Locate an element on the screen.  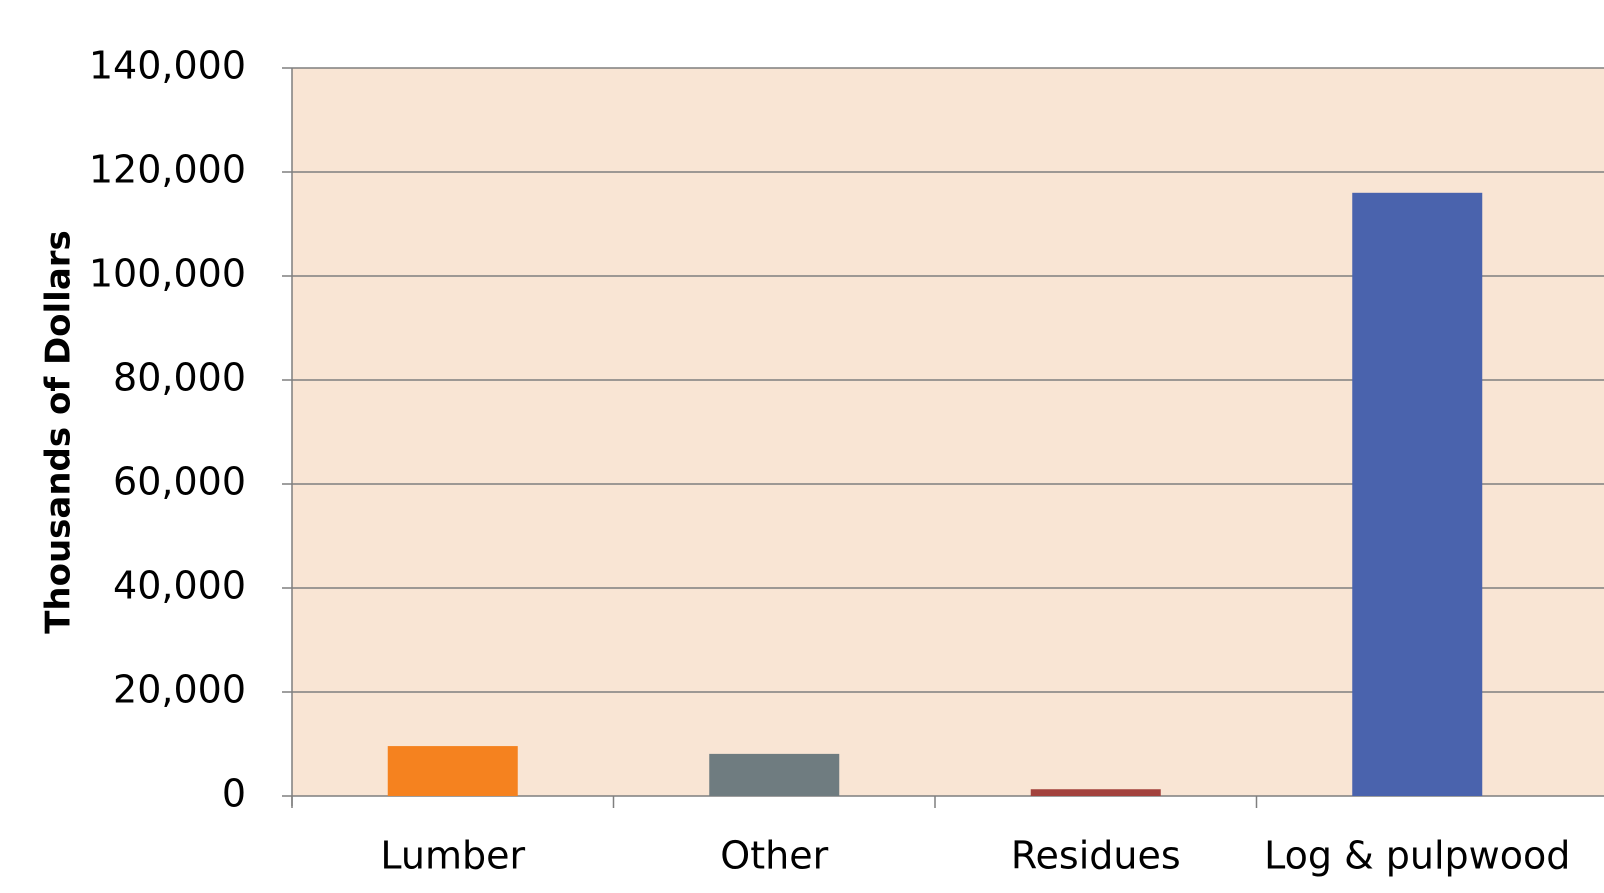
y-tick-label: 100,000 is located at coordinates (167, 274).